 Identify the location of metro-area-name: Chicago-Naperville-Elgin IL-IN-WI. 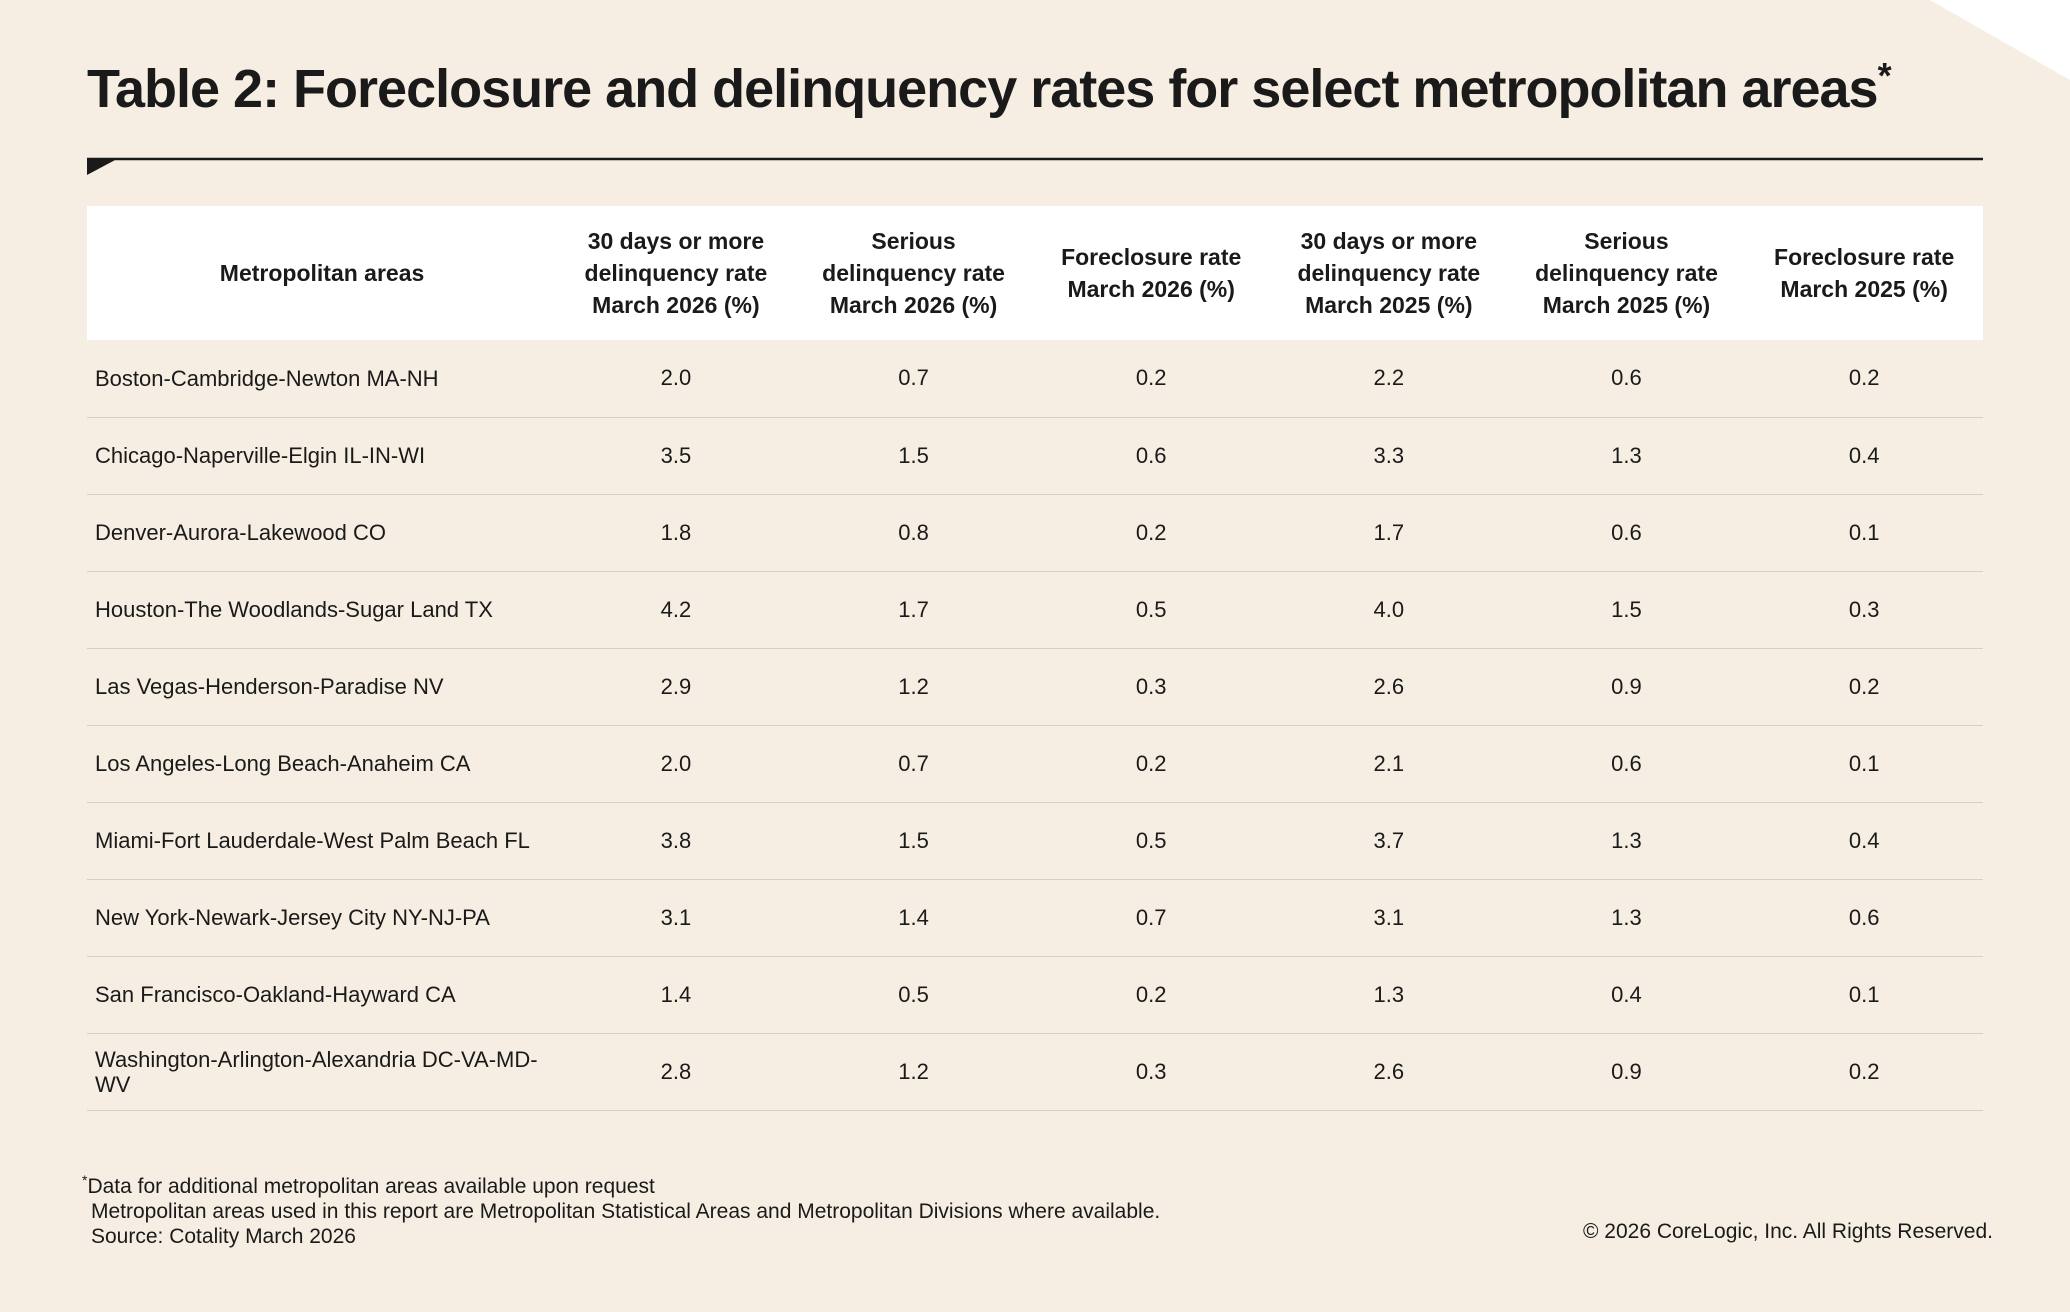
(260, 455).